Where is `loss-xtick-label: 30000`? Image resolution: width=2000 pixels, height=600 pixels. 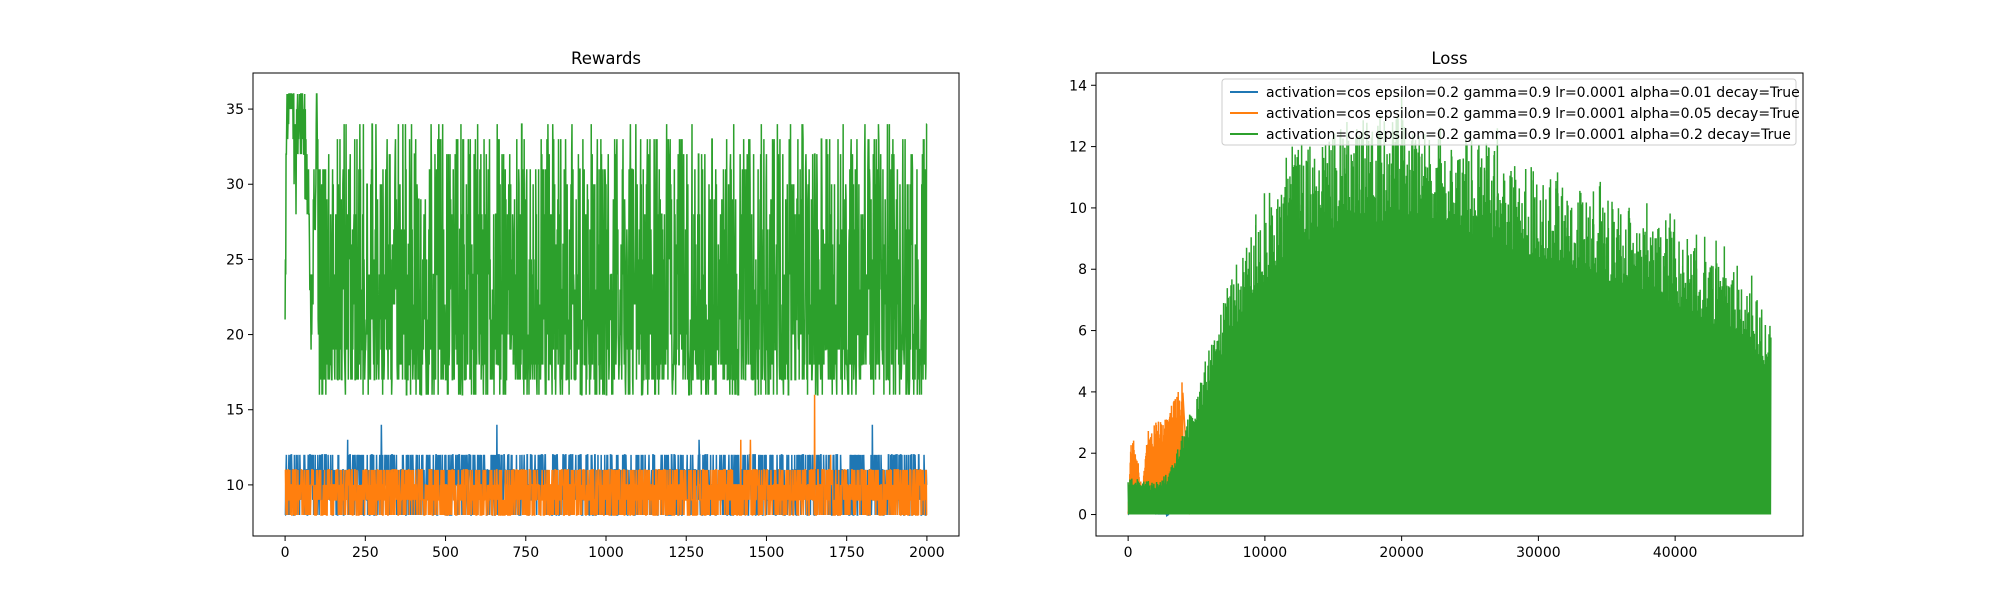 loss-xtick-label: 30000 is located at coordinates (1538, 553).